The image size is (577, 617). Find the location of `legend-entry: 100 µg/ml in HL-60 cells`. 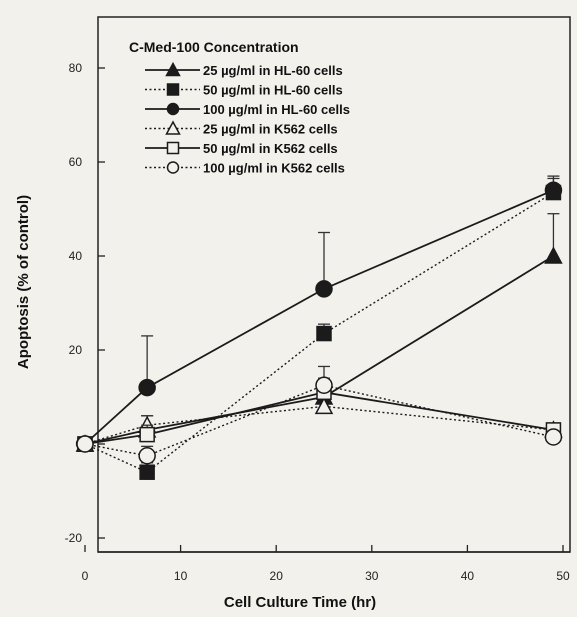

legend-entry: 100 µg/ml in HL-60 cells is located at coordinates (247, 109).